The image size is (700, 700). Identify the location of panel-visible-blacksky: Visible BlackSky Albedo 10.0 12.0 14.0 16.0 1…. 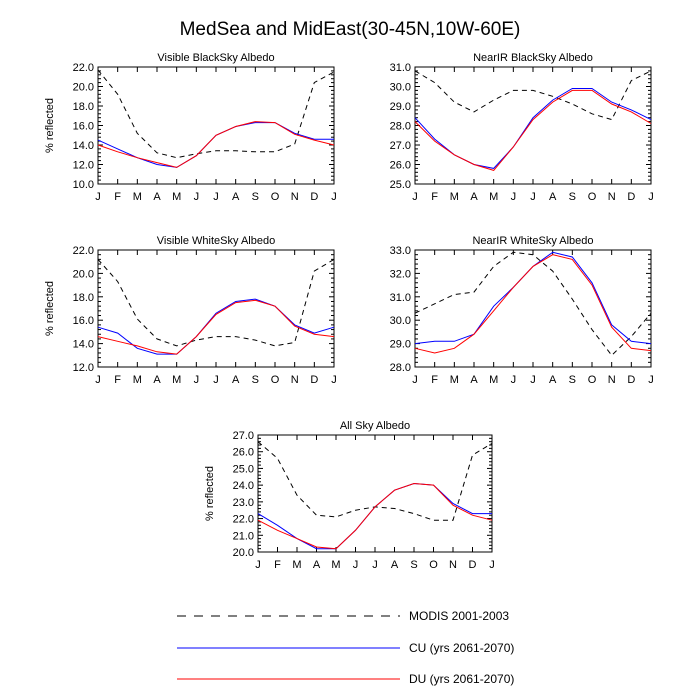
(190, 127).